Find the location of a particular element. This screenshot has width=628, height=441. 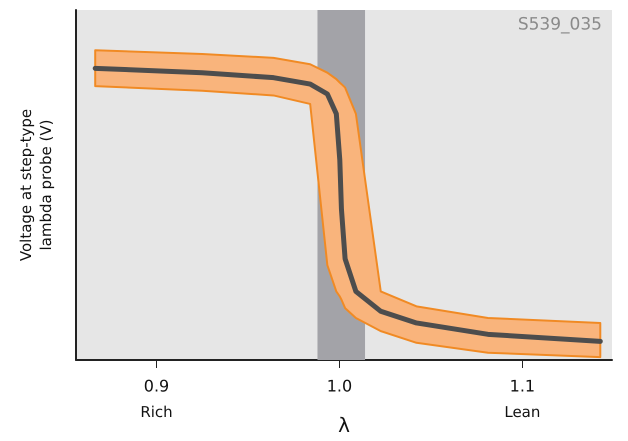

text: Rich is located at coordinates (156, 412).